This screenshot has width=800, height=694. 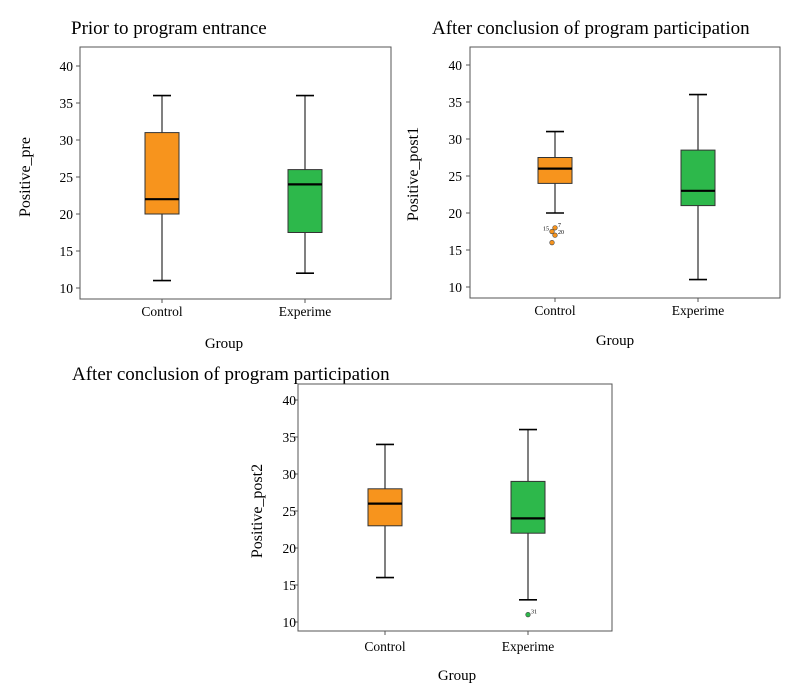 What do you see at coordinates (546, 230) in the screenshot?
I see `outlier-label: 15` at bounding box center [546, 230].